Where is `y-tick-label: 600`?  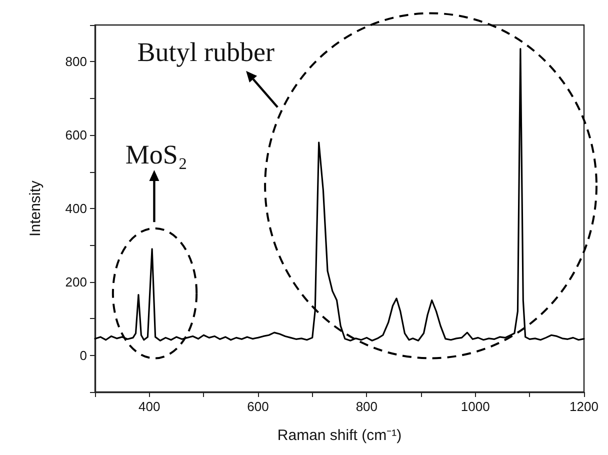
y-tick-label: 600 is located at coordinates (76, 135).